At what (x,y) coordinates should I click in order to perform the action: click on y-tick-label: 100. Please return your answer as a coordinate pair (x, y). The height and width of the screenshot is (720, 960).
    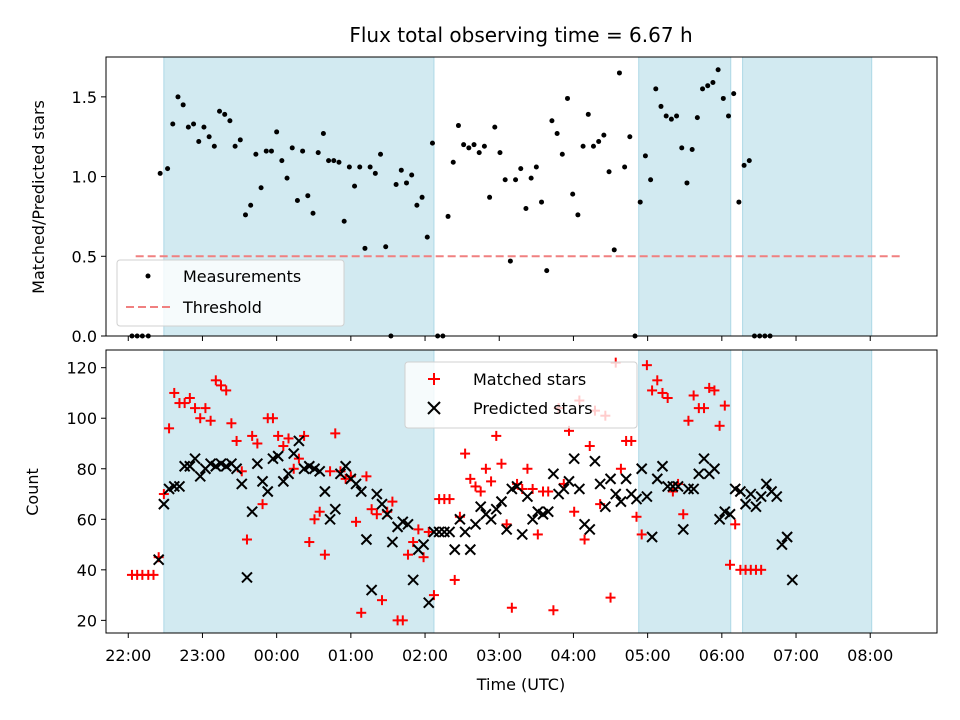
    Looking at the image, I should click on (81, 418).